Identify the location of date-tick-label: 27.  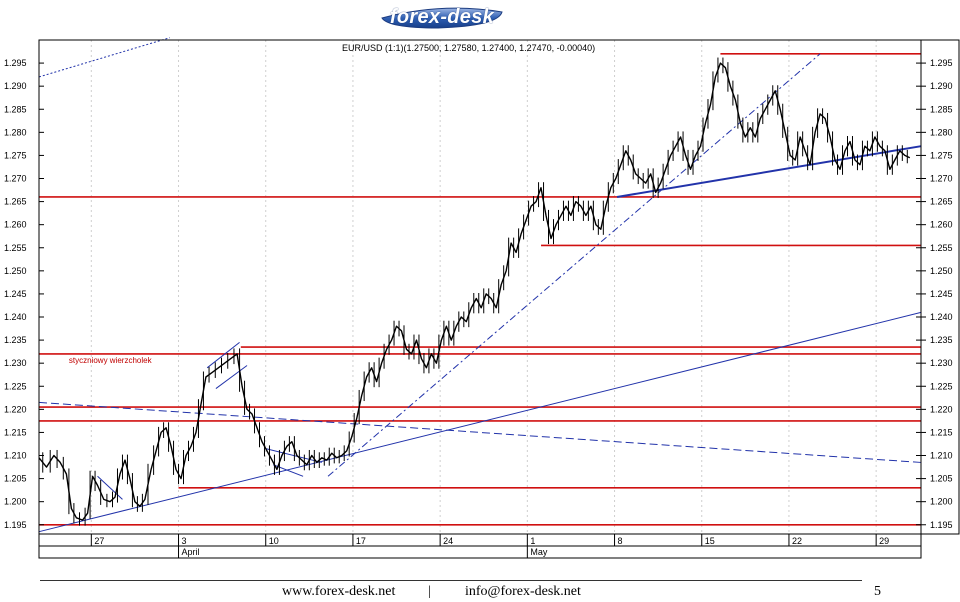
(99, 541).